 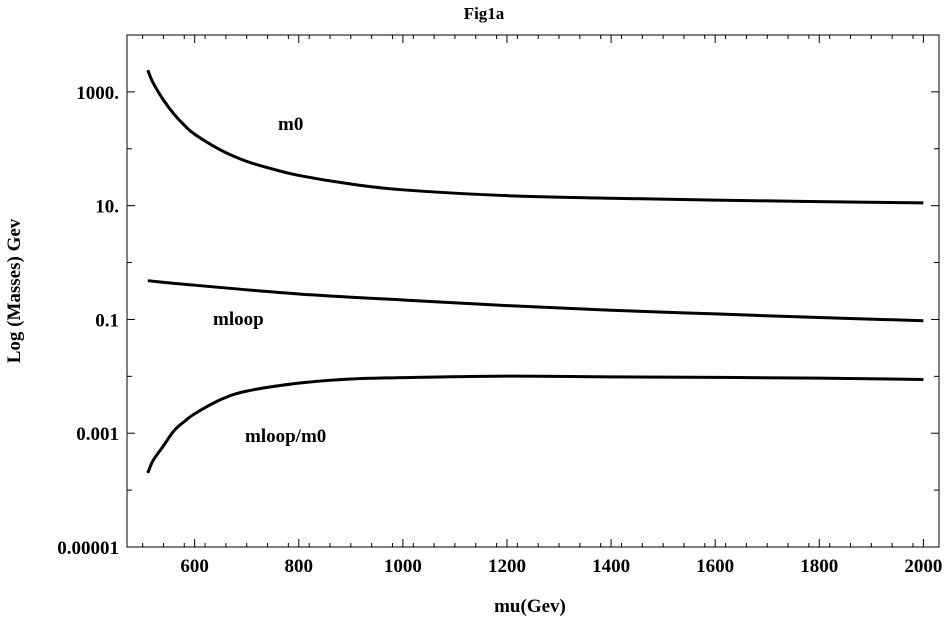 I want to click on x-tick-label: 1600, so click(x=715, y=566).